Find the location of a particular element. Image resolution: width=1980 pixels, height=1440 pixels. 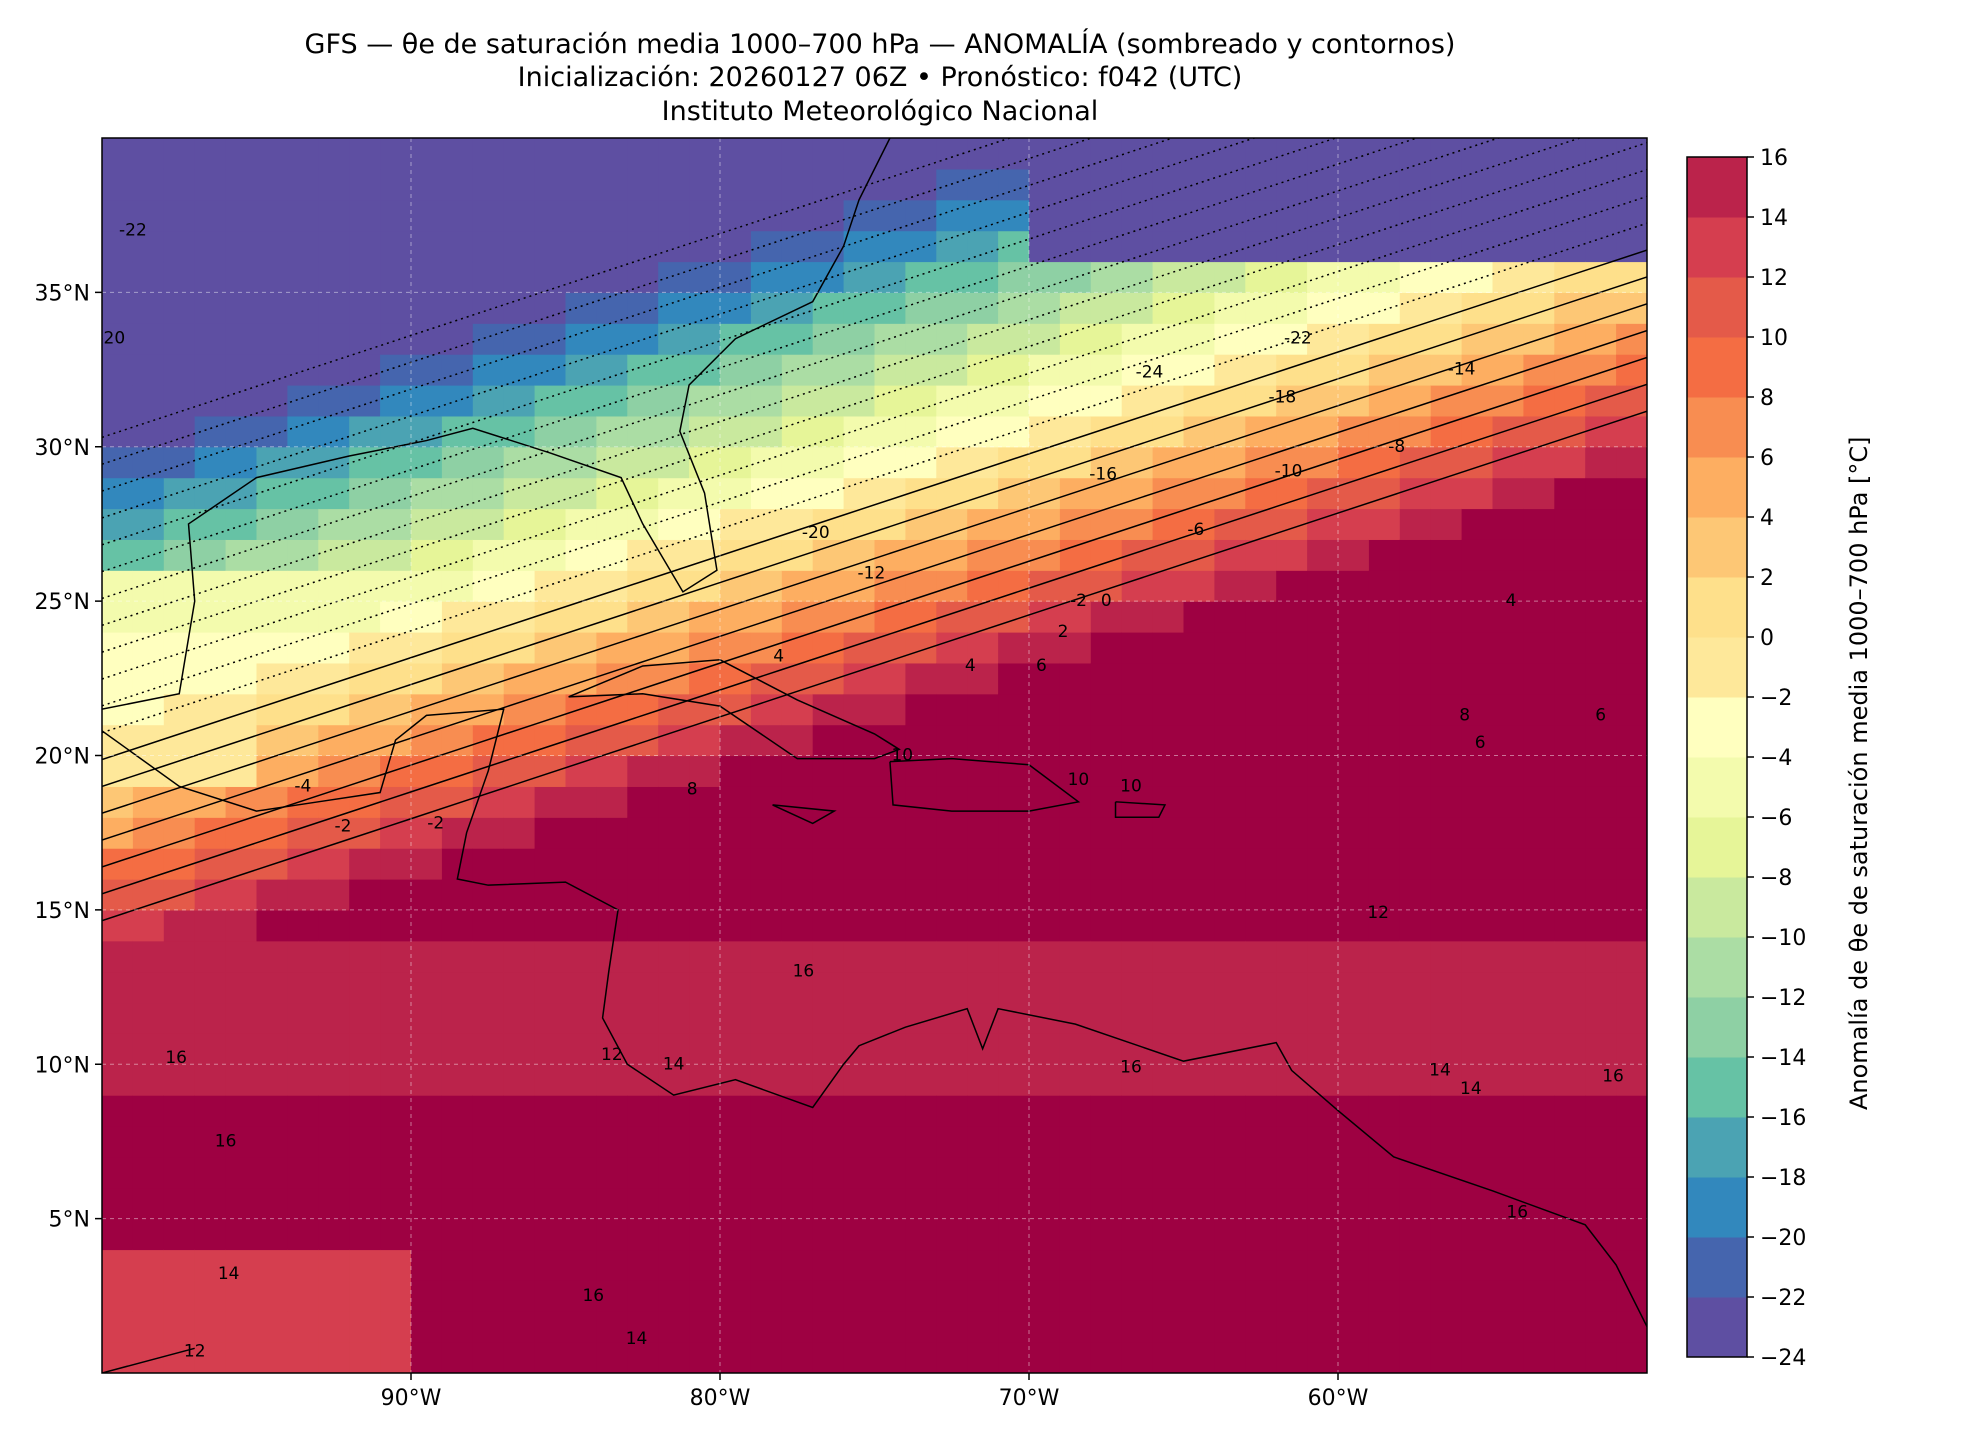

contour-label: 6 is located at coordinates (1041, 666).